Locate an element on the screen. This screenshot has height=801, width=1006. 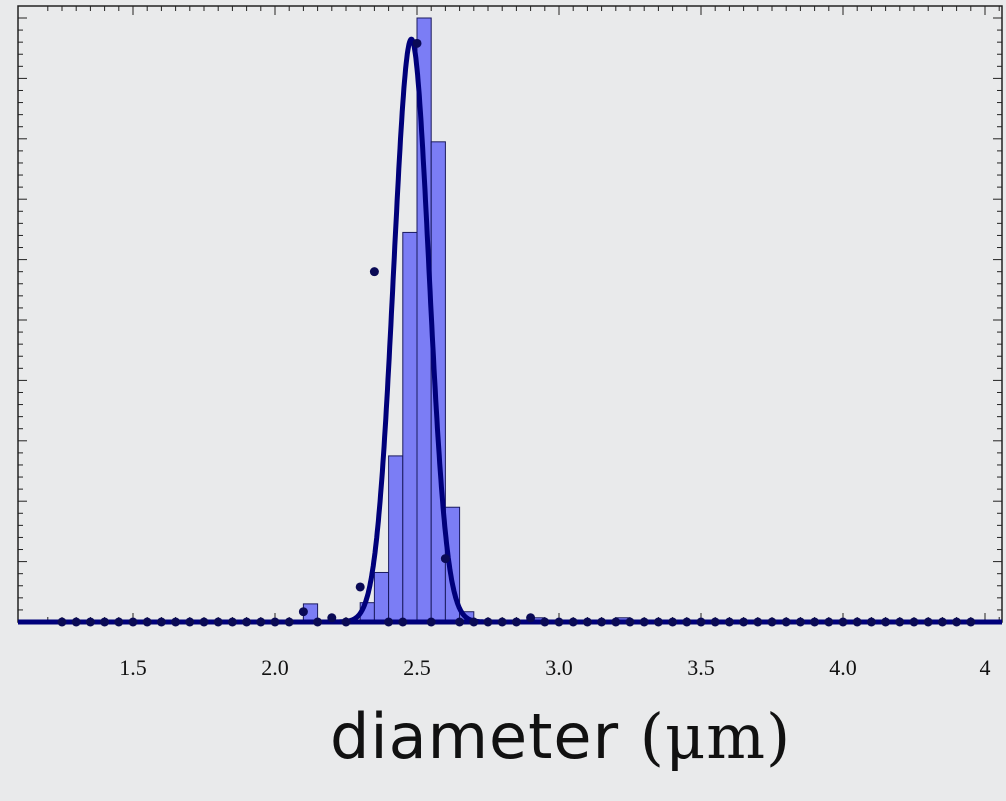
x-axis-label-unit: (μm) is located at coordinates (715, 736).